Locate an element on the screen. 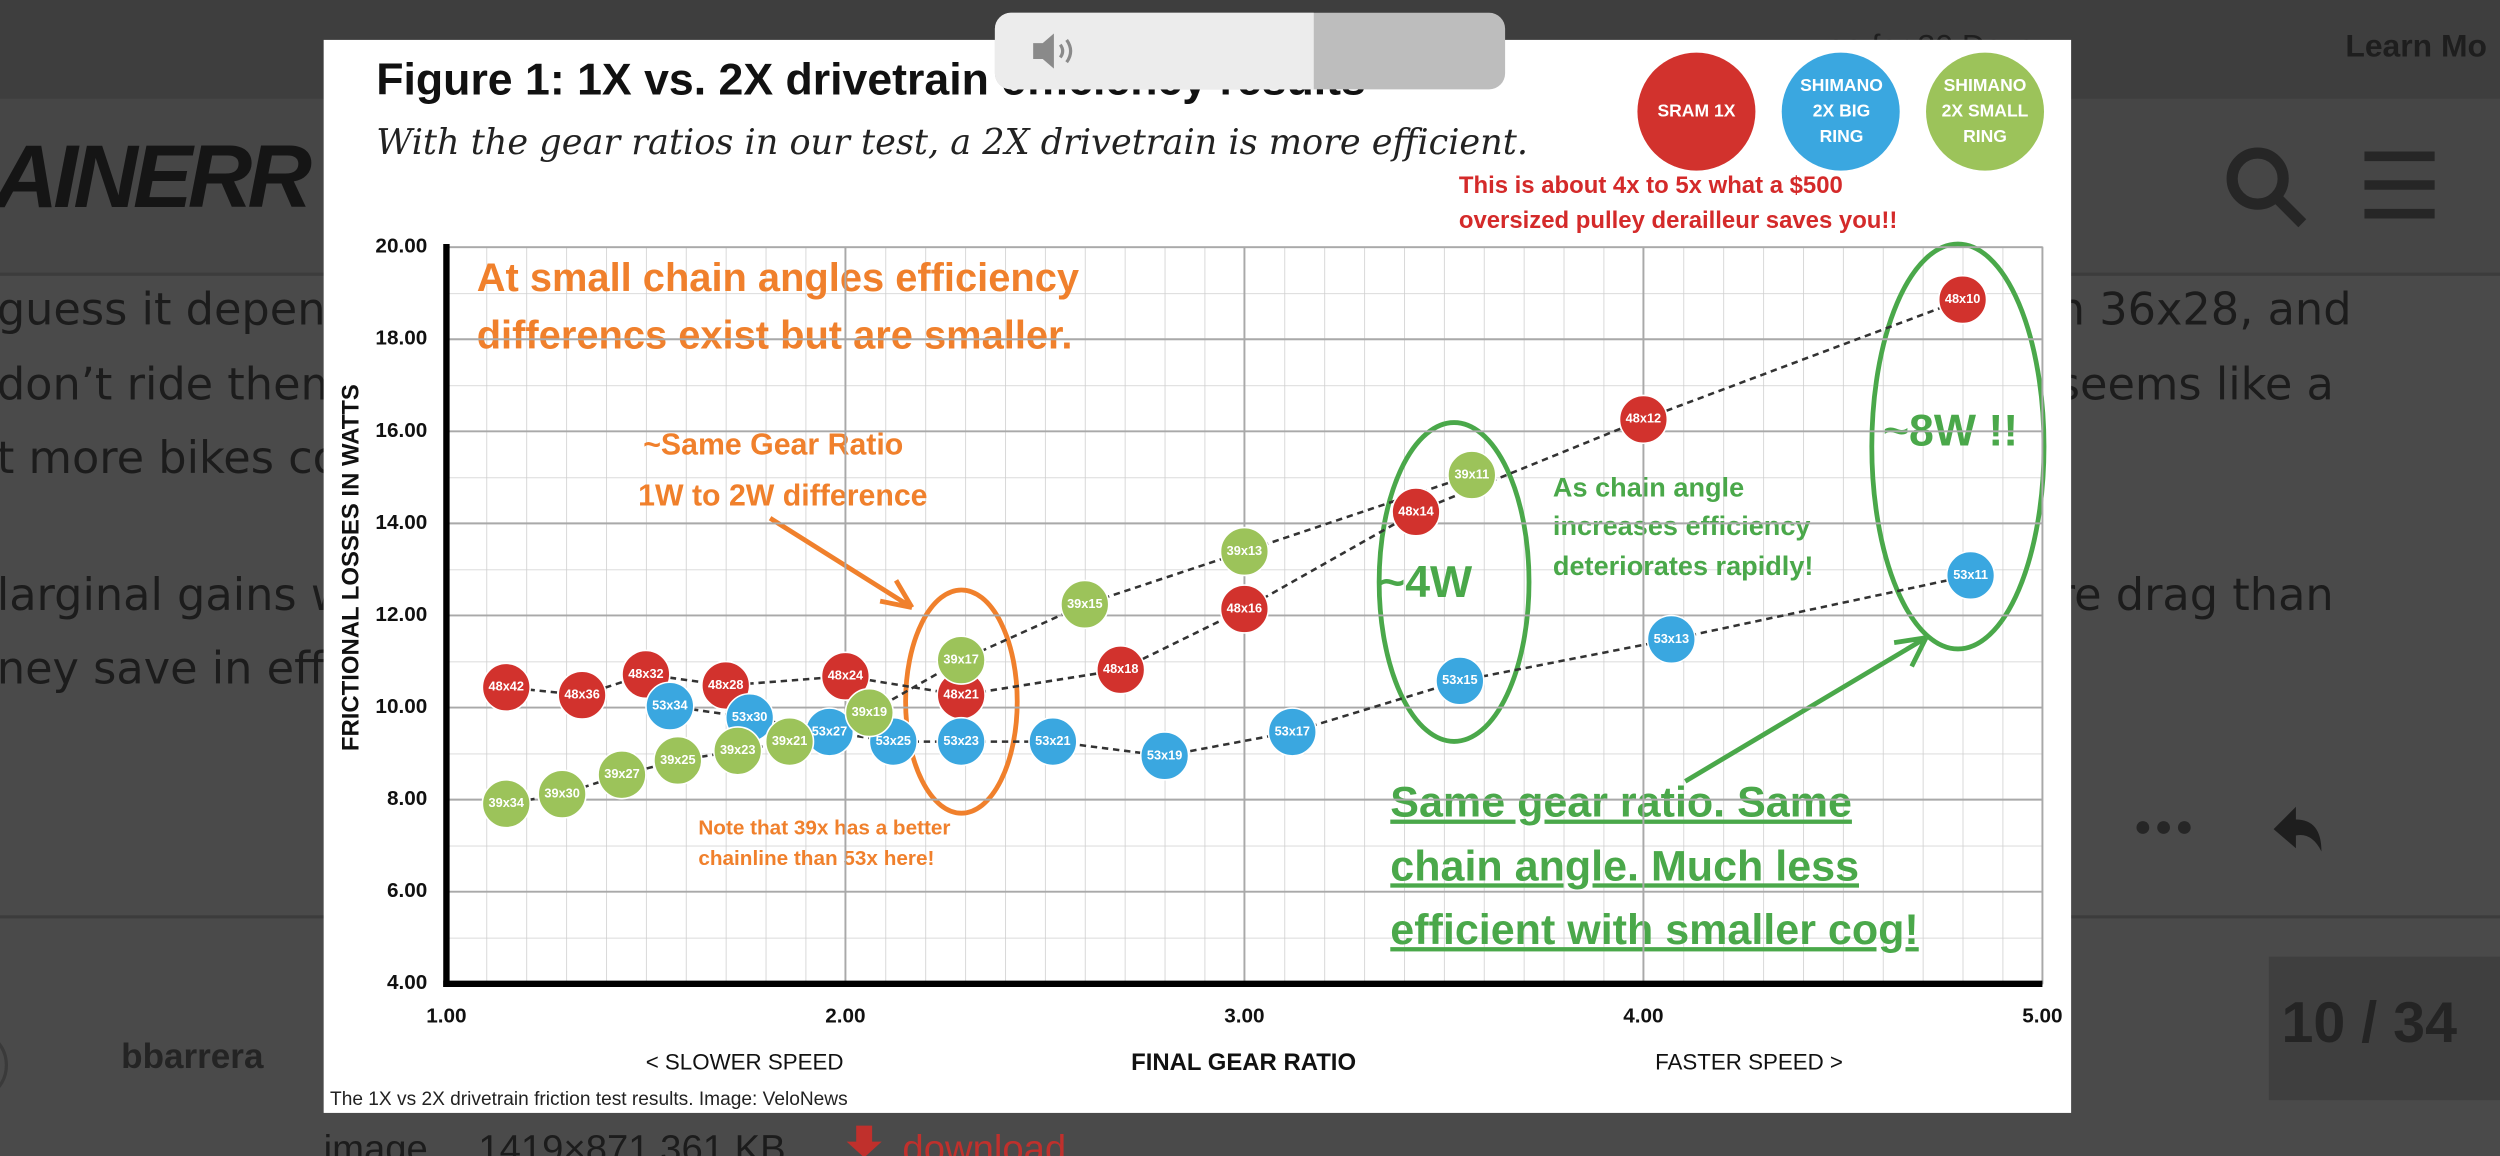 The image size is (2500, 1156). y-tick-label: 6.00 is located at coordinates (407, 890).